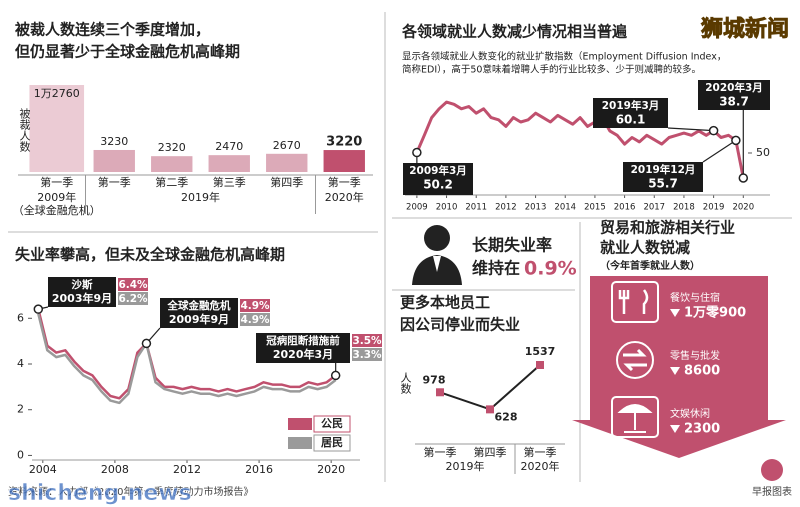  I want to click on value-label: 3220, so click(344, 142).